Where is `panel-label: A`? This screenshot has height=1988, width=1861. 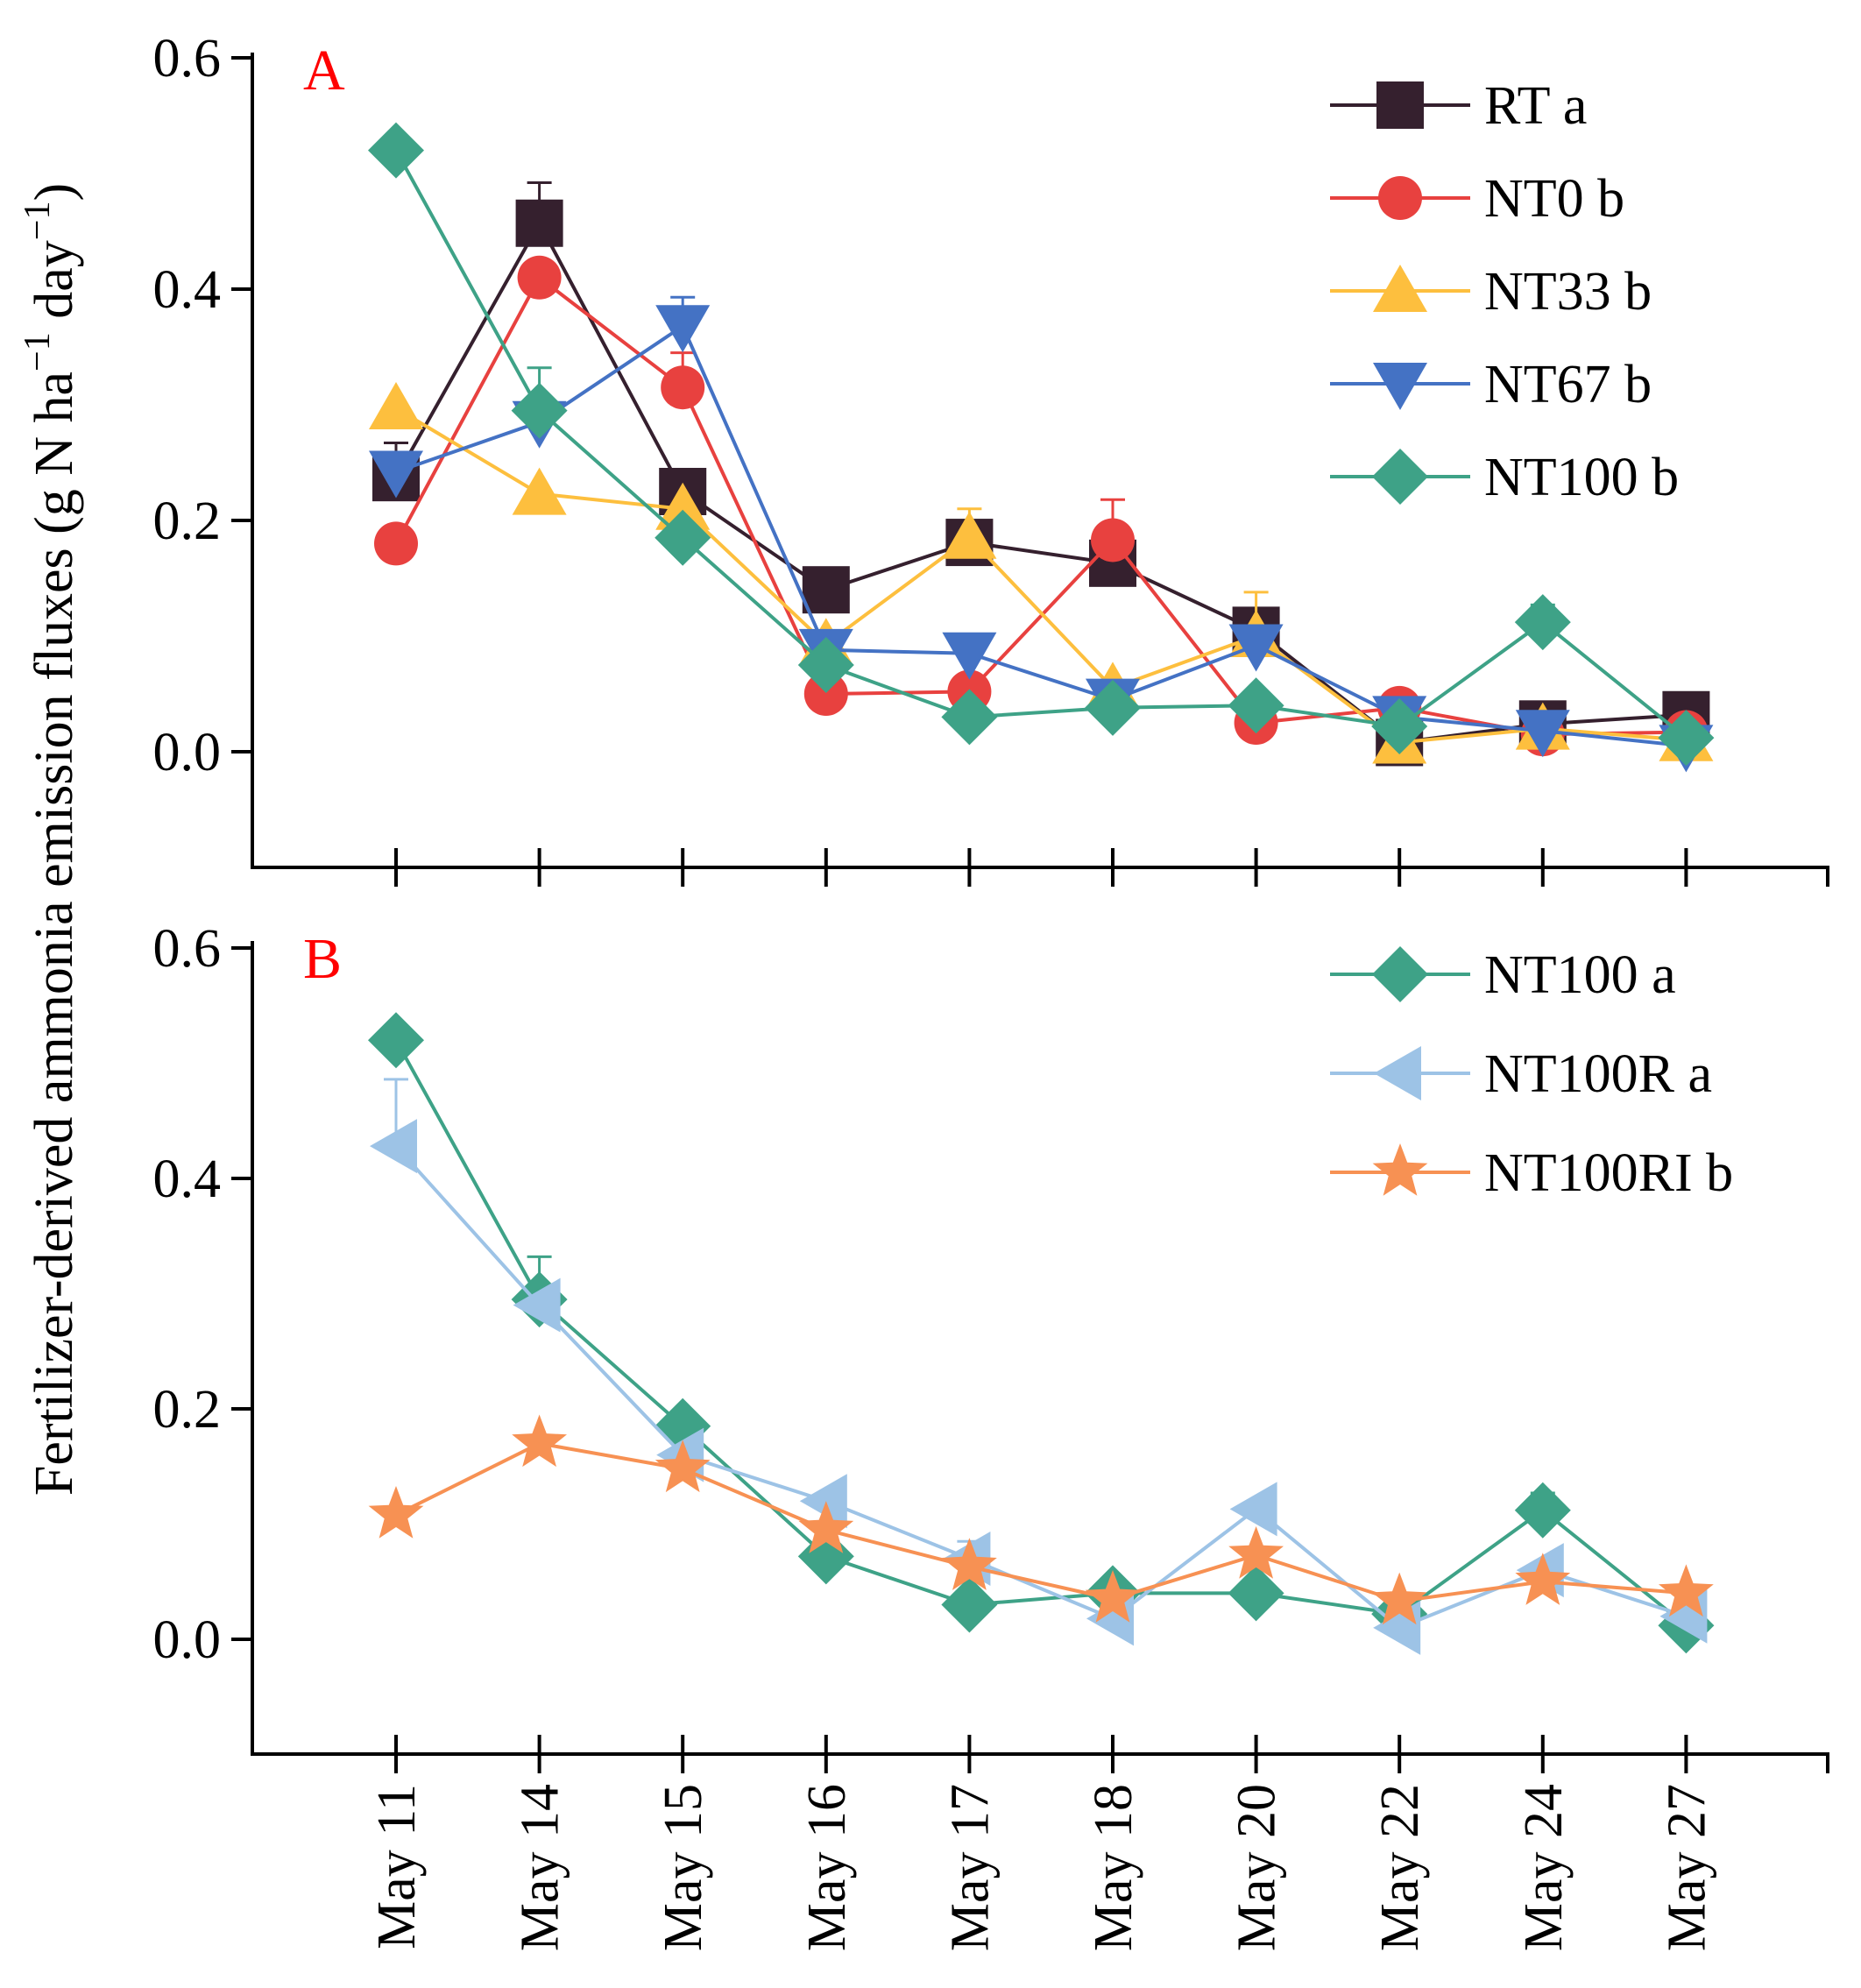
panel-label: A is located at coordinates (324, 71).